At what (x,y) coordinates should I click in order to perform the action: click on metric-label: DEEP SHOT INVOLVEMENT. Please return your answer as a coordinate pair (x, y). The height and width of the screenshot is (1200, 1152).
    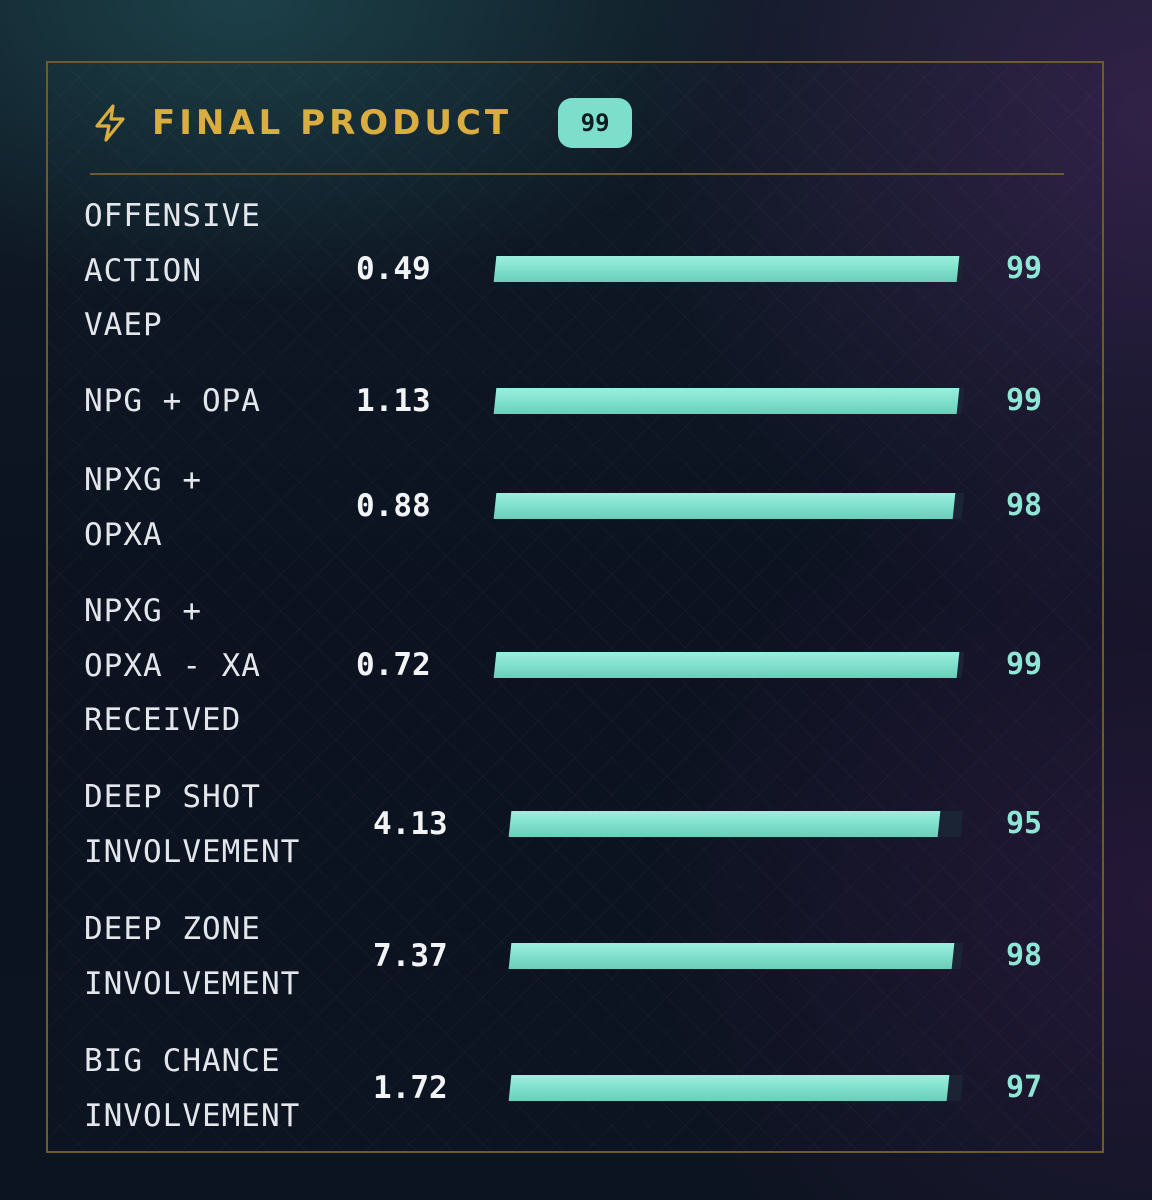
    Looking at the image, I should click on (192, 824).